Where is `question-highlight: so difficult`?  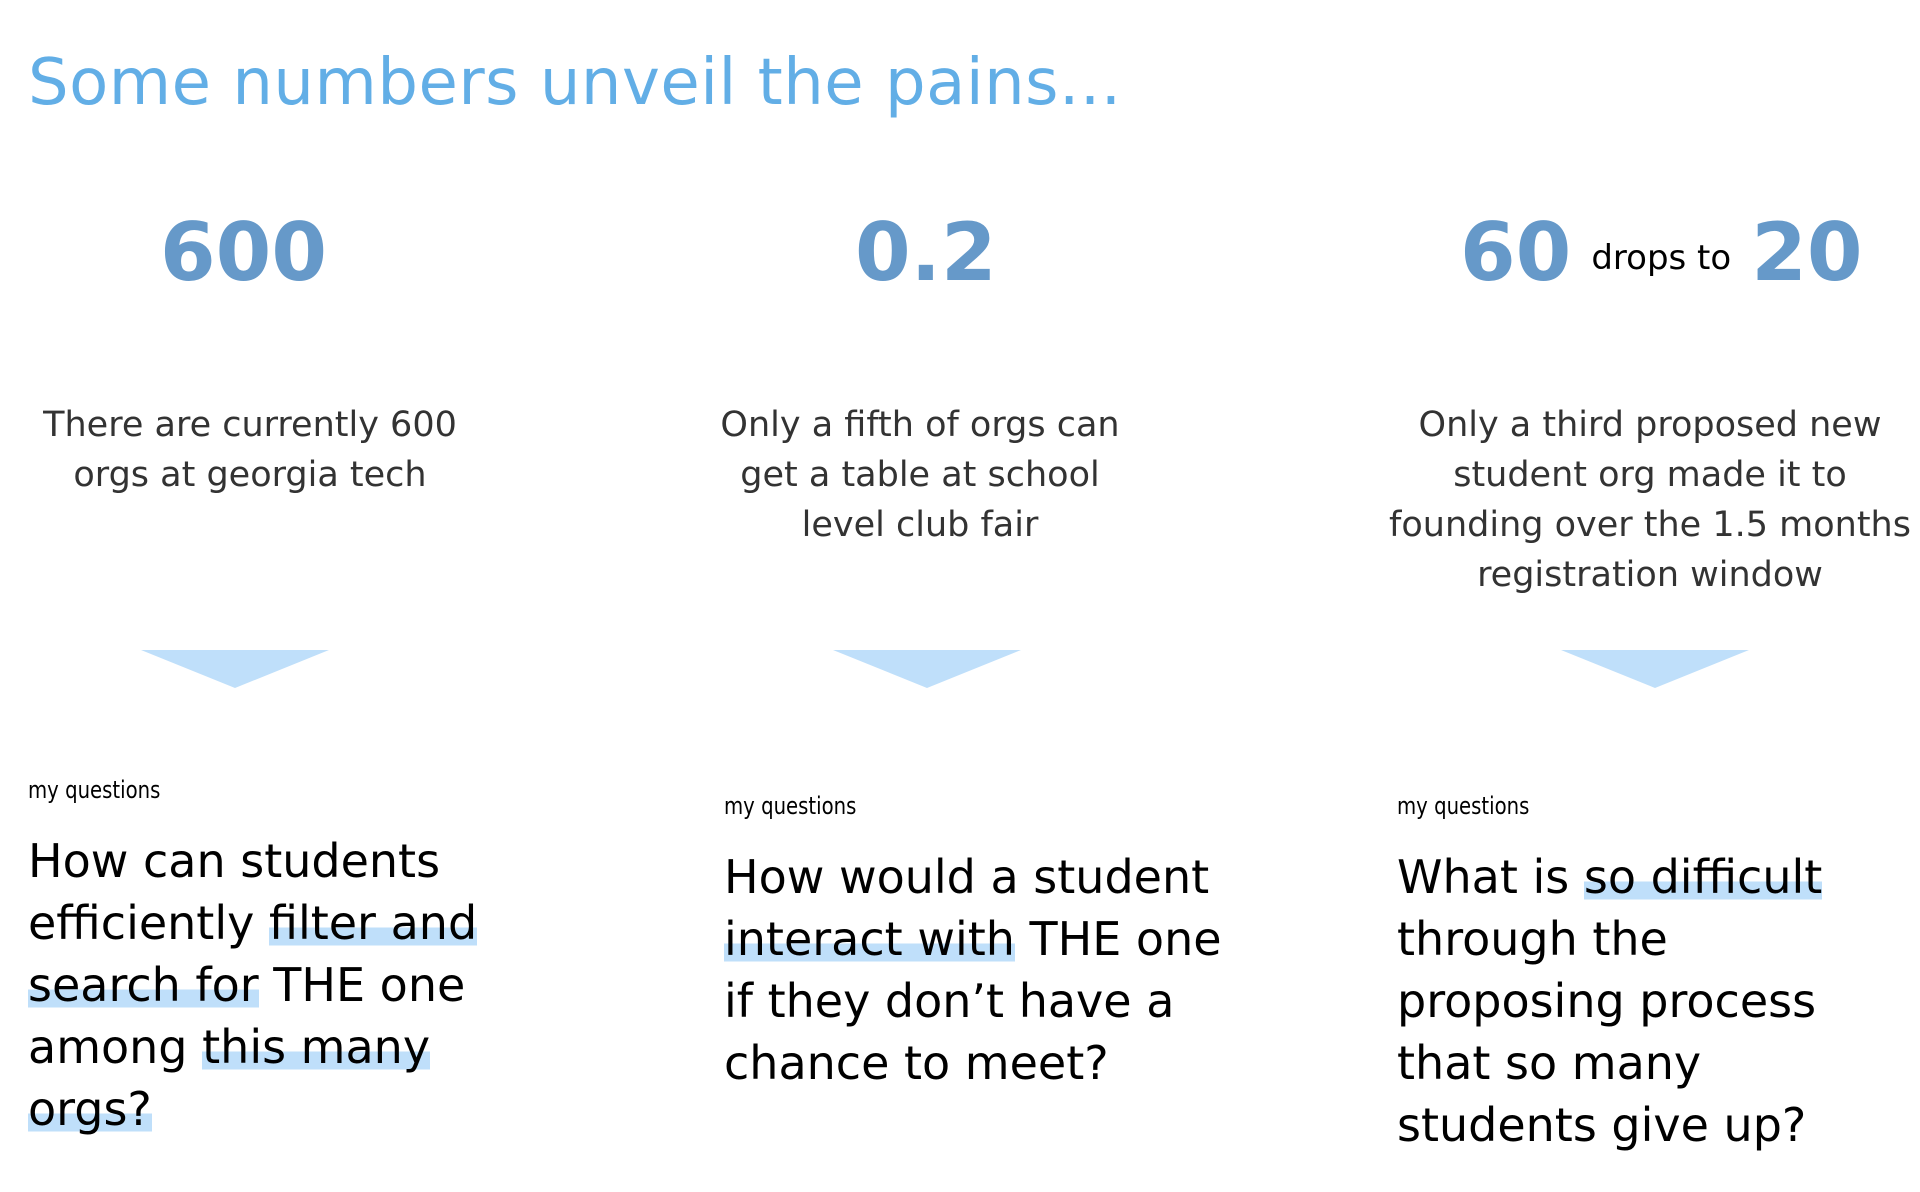 question-highlight: so difficult is located at coordinates (1703, 877).